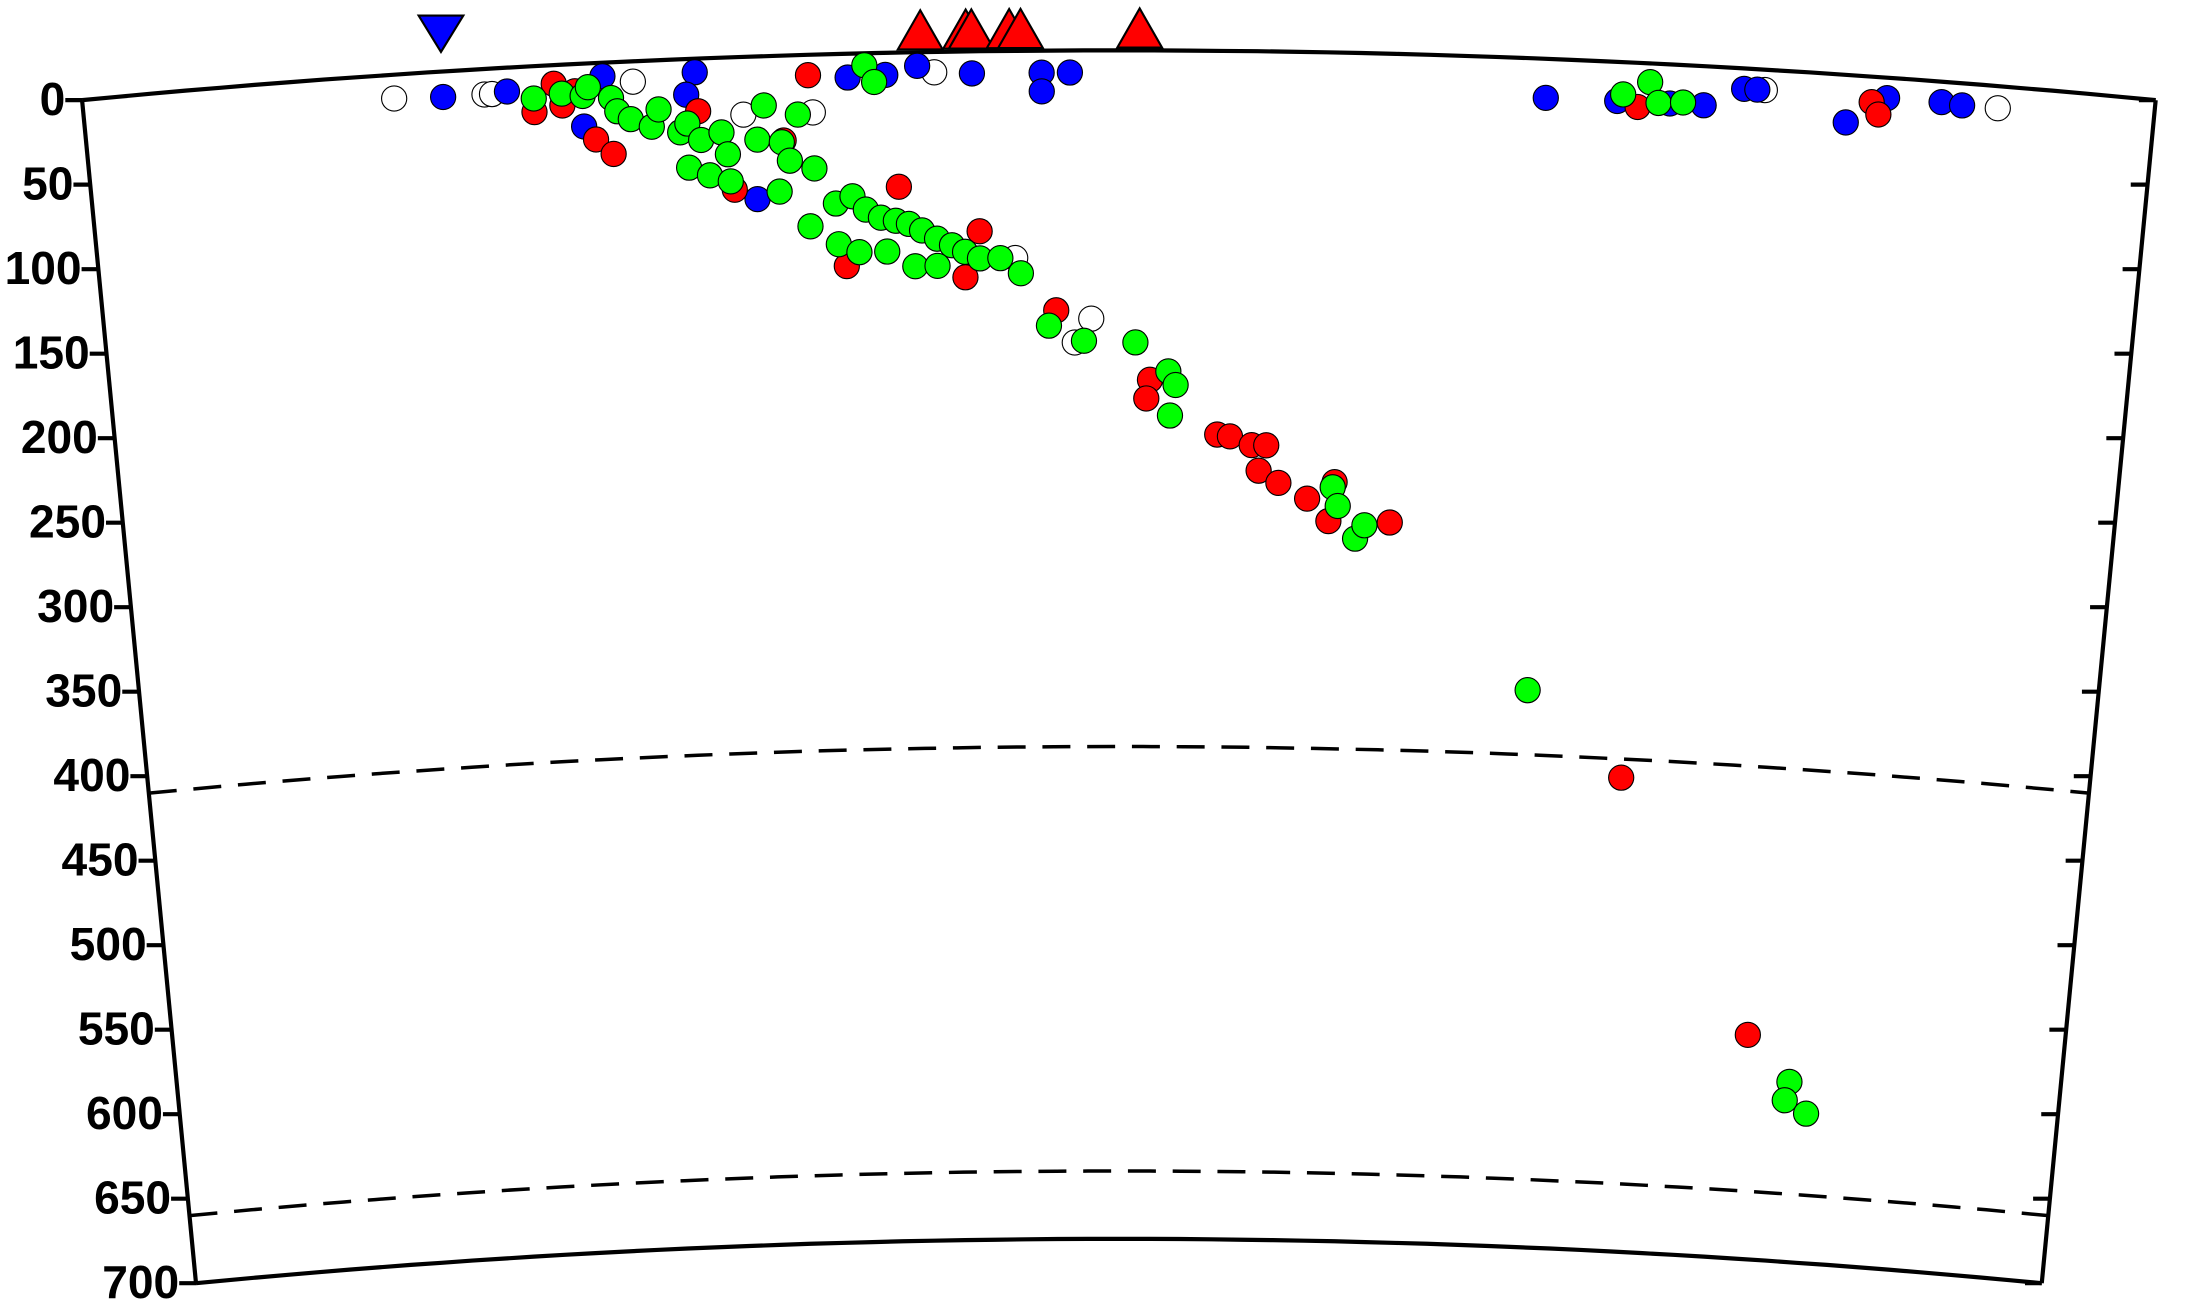  I want to click on frame-bottom, so click(1119, 1261).